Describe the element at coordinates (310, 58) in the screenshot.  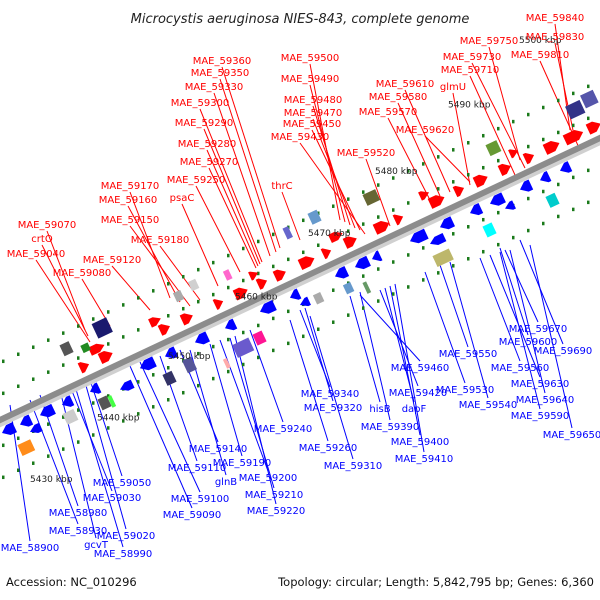
I see `forward-gene-label: MAE_59500` at that location.